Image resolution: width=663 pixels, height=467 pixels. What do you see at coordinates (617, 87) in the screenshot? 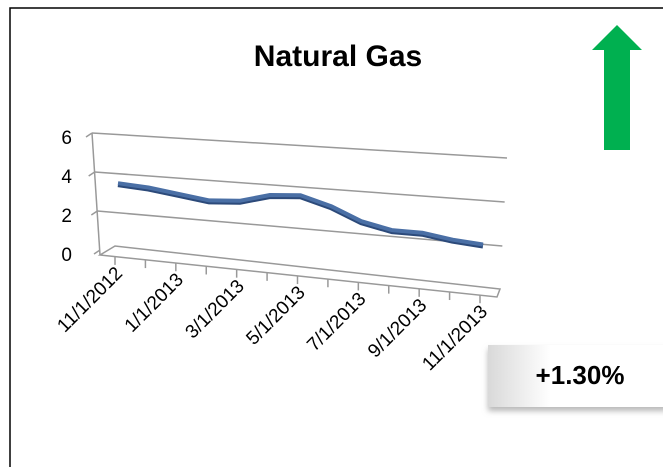
I see `up-arrow` at bounding box center [617, 87].